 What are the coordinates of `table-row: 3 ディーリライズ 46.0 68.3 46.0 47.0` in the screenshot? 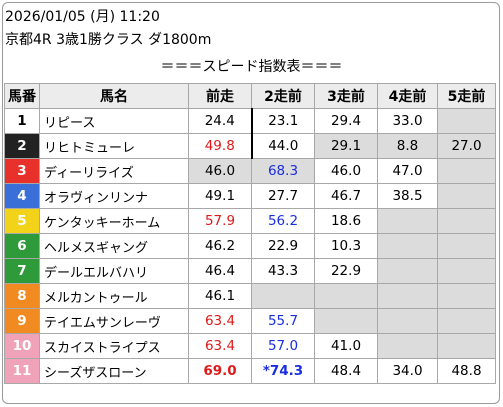 It's located at (250, 171).